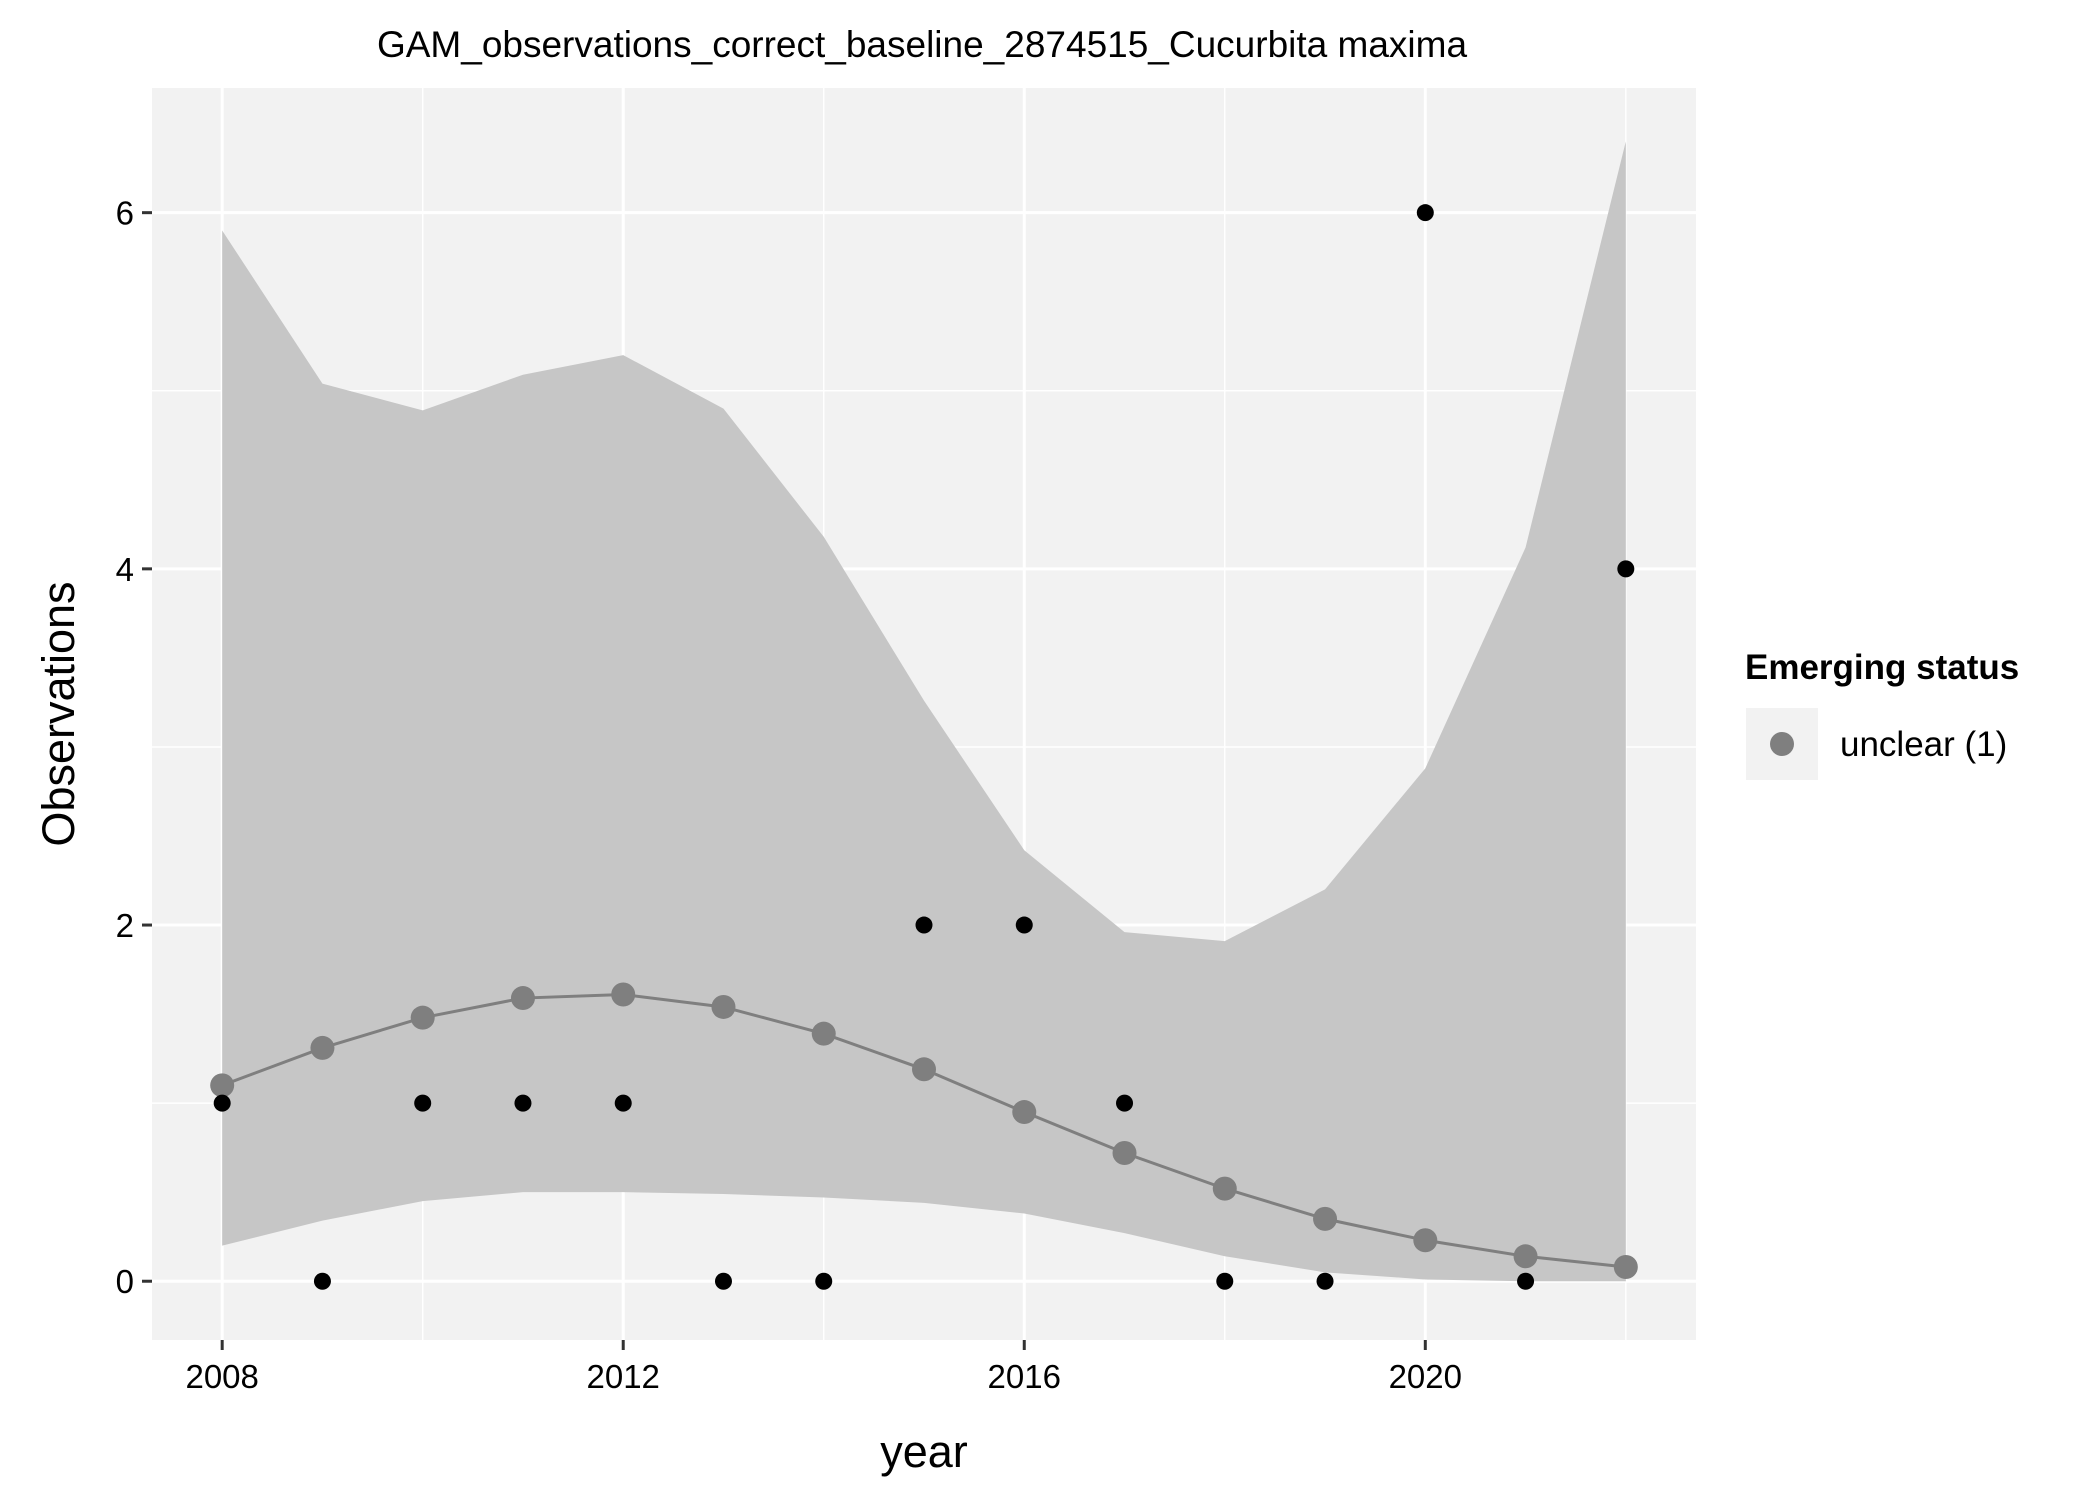 This screenshot has width=2100, height=1499. Describe the element at coordinates (823, 1367) in the screenshot. I see `x-axis: 2008 2012 2016 2020` at that location.